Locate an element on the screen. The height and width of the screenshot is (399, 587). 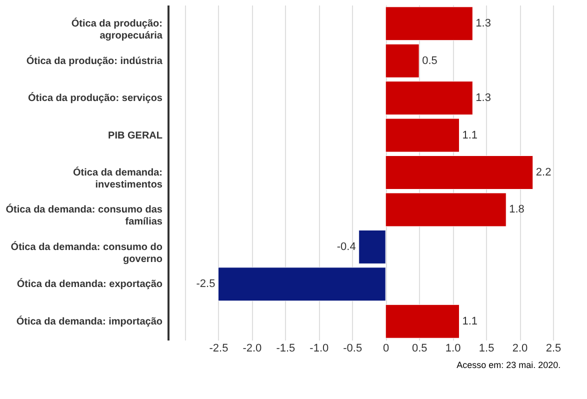
x-tick-label: -2.0 is located at coordinates (252, 348).